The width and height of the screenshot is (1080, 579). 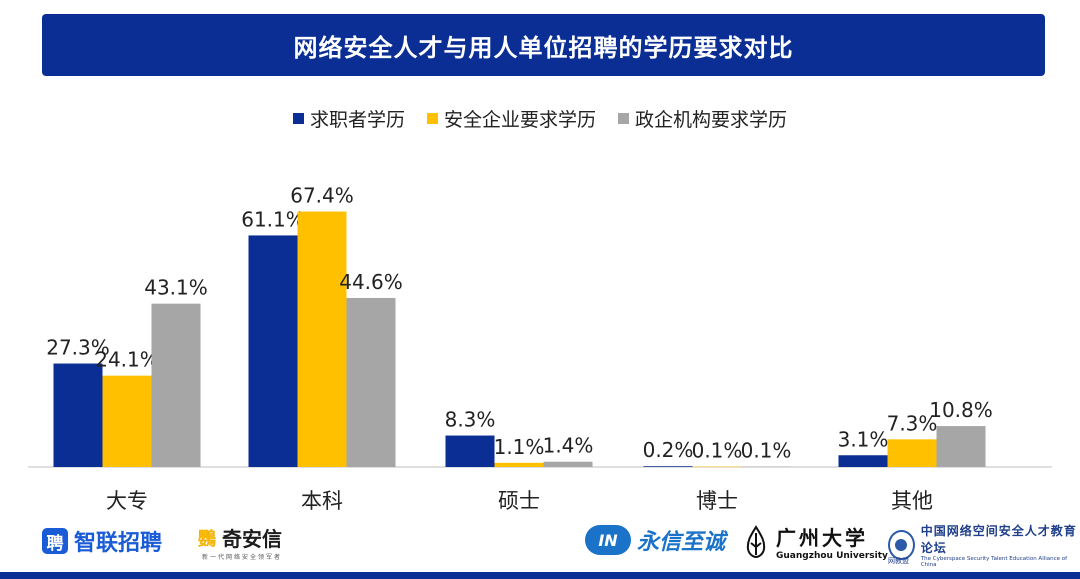 I want to click on gzhu-logo: 广州大学 Guangzhou University, so click(x=815, y=541).